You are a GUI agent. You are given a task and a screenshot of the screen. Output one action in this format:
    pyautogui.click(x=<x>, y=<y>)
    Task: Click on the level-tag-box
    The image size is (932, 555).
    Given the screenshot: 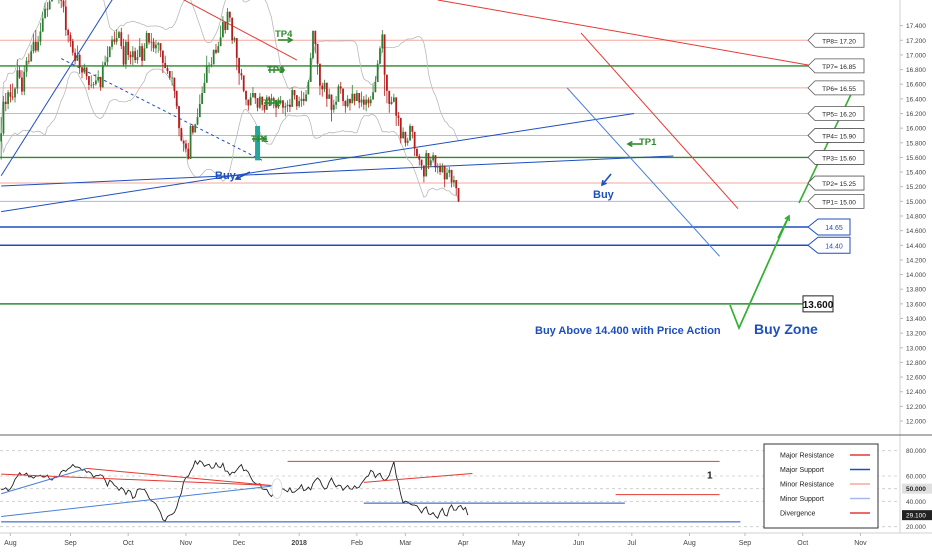 What is the action you would take?
    pyautogui.click(x=836, y=157)
    